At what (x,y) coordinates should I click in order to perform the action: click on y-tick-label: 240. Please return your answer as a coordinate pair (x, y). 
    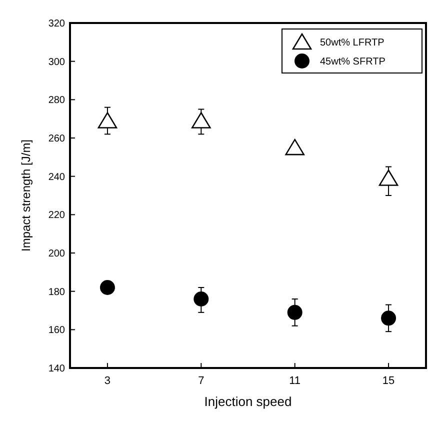
    Looking at the image, I should click on (57, 177).